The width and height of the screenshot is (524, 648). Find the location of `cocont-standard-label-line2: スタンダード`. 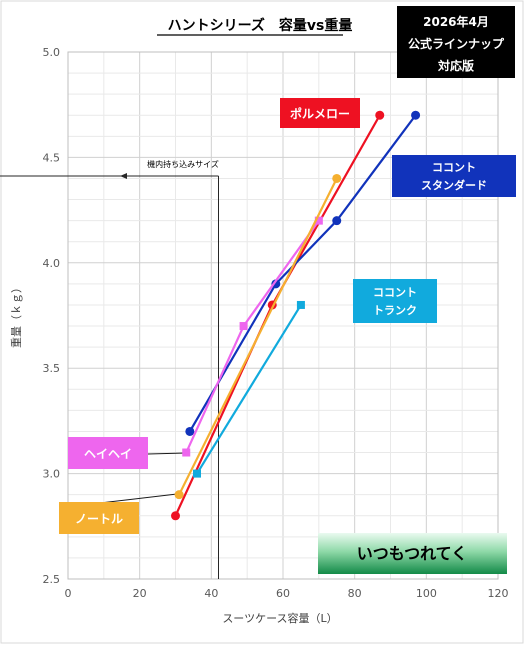

cocont-standard-label-line2: スタンダード is located at coordinates (454, 185).